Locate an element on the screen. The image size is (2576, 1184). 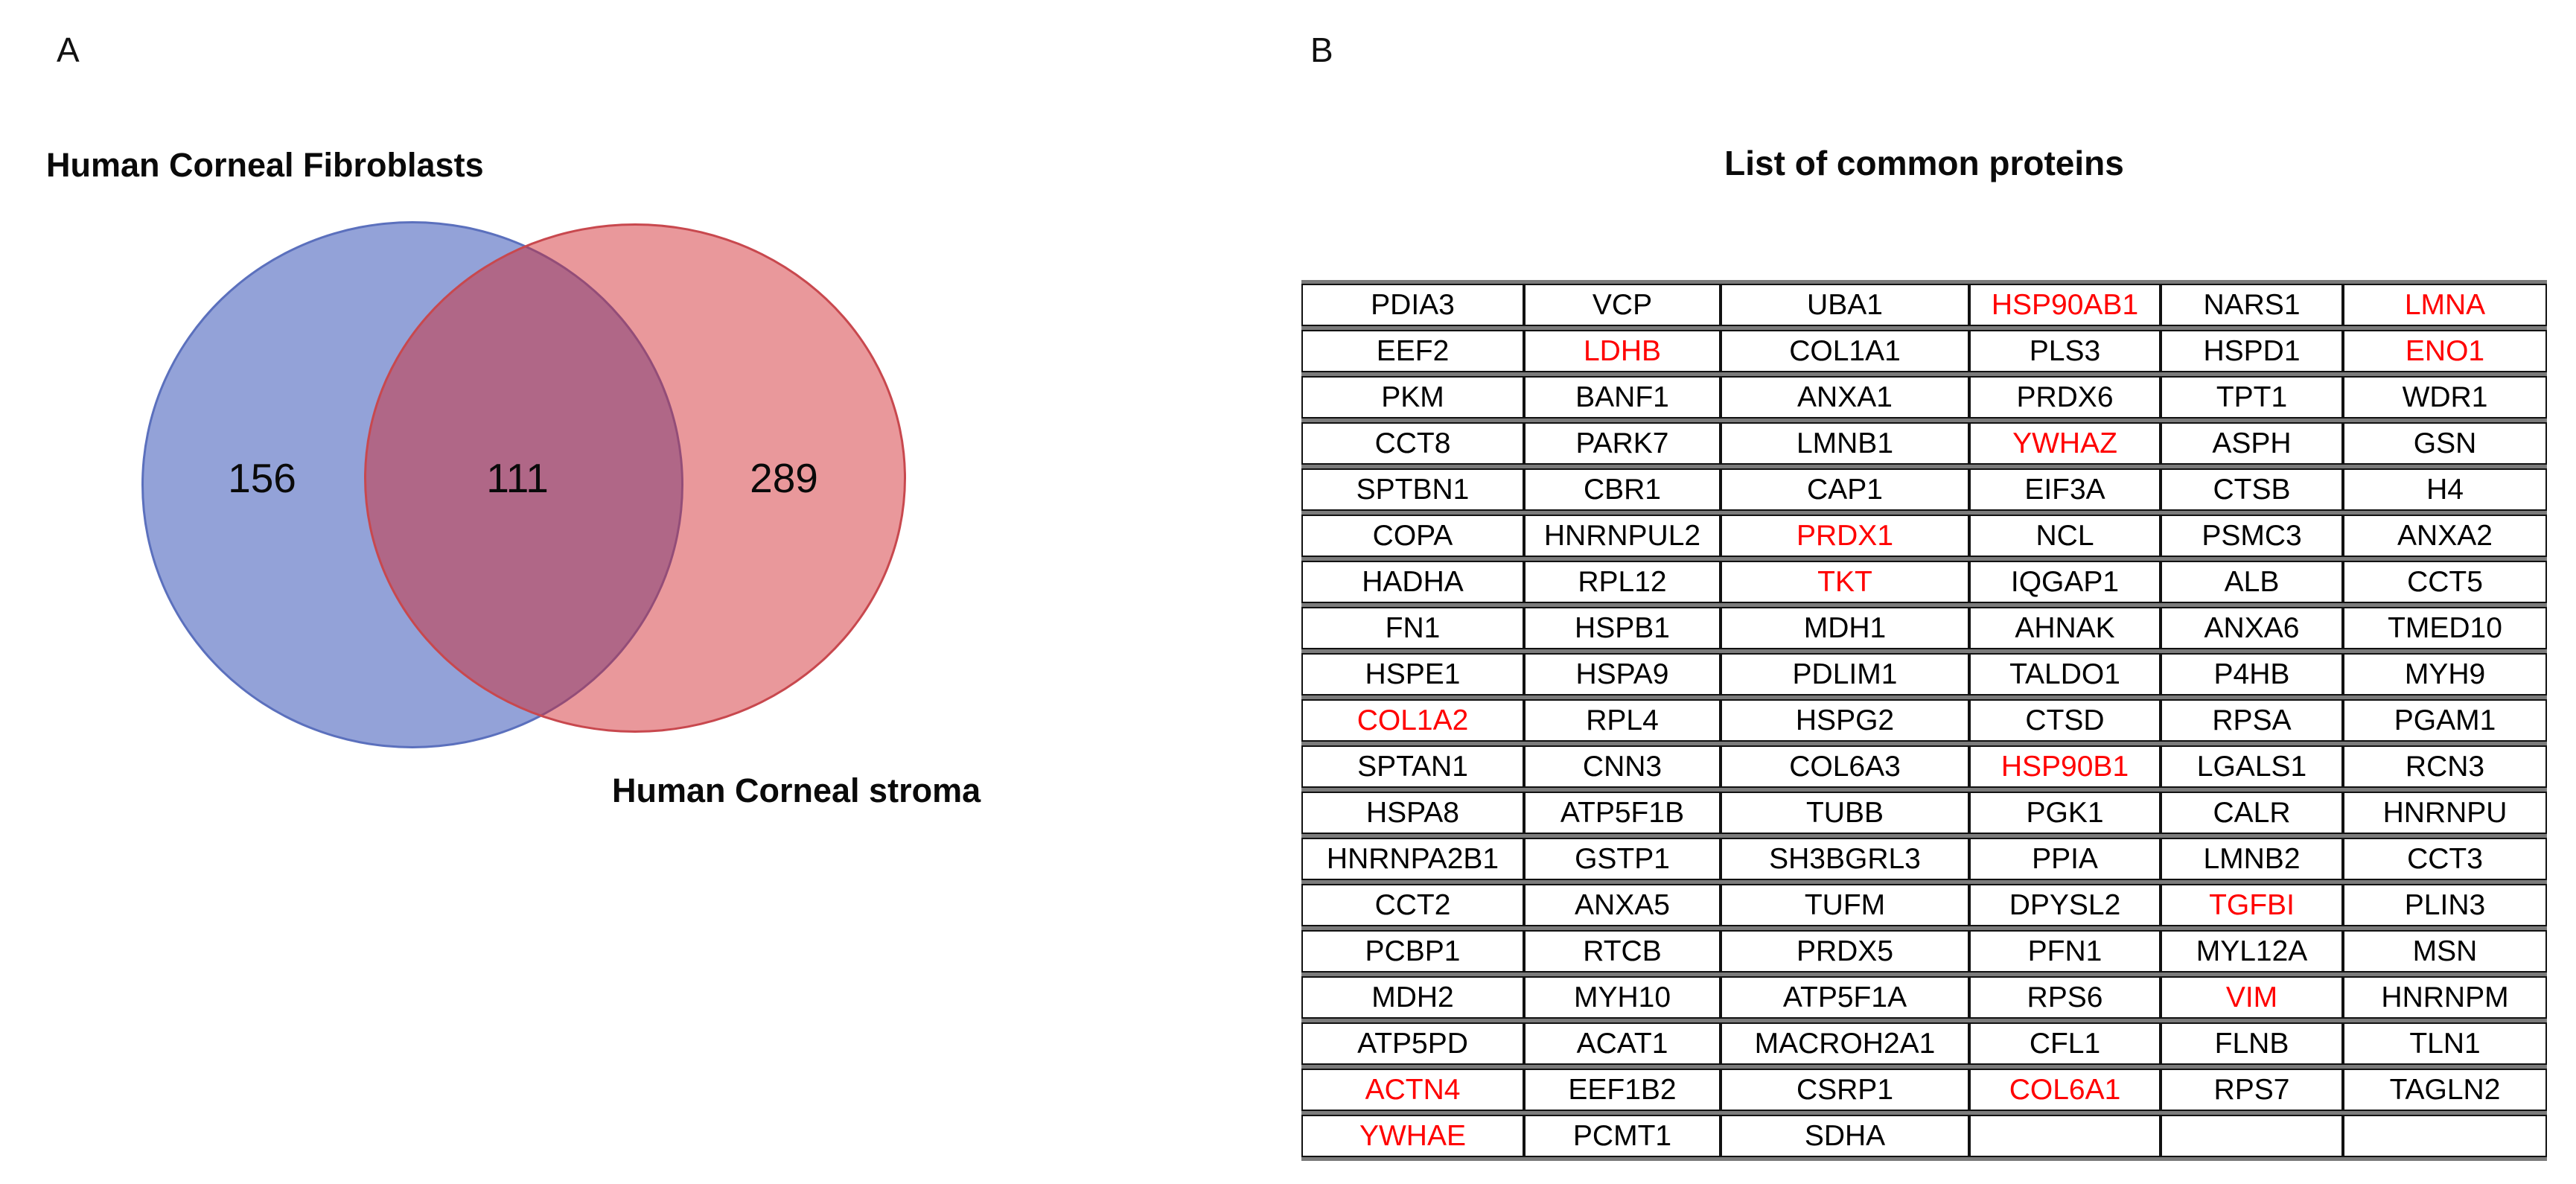
protein-cell: RCN3 is located at coordinates (2445, 766).